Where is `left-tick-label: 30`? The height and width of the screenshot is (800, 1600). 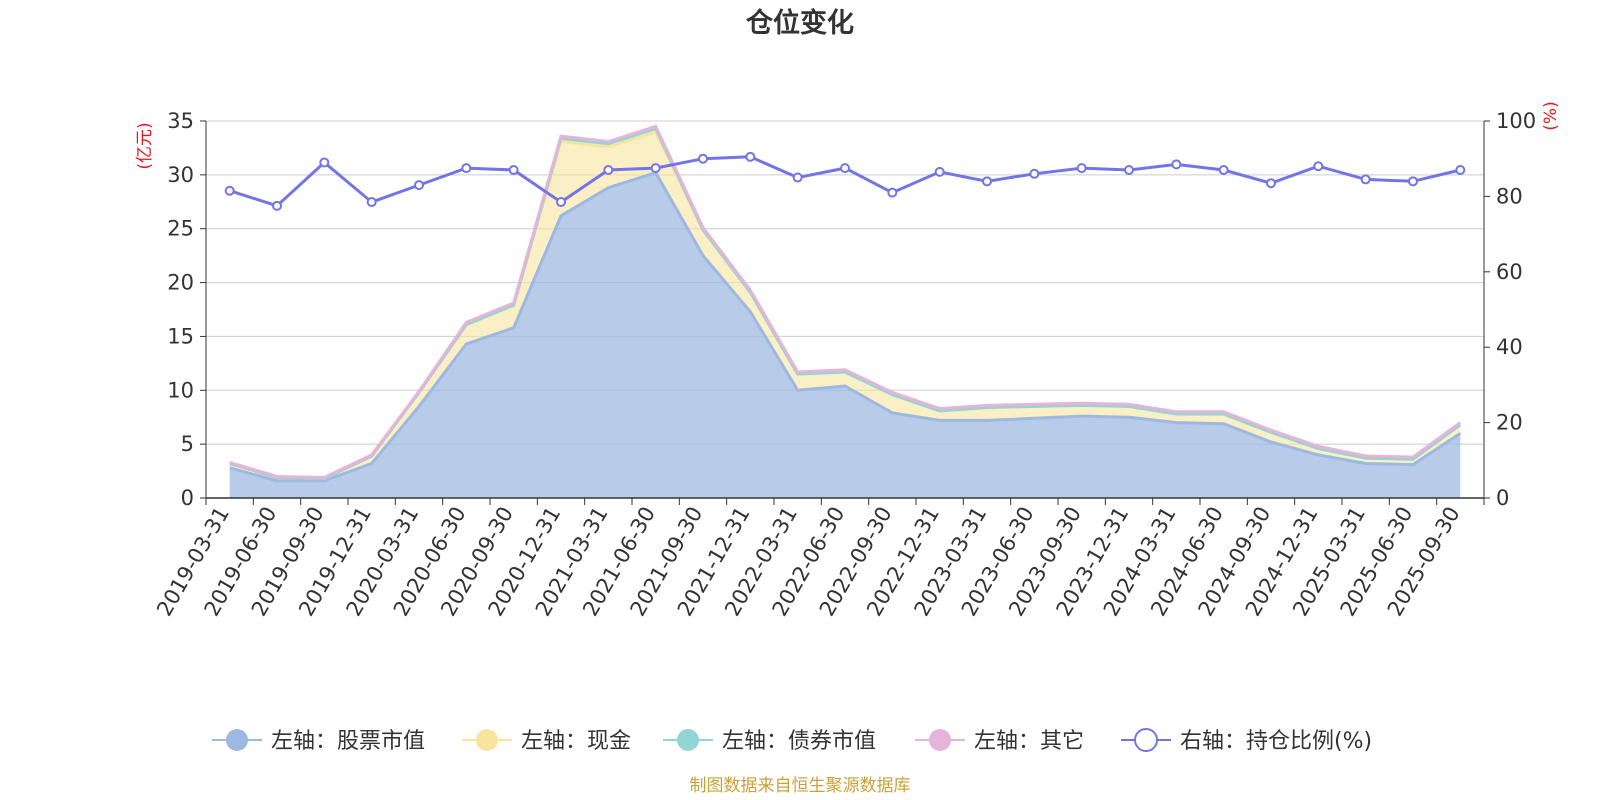
left-tick-label: 30 is located at coordinates (180, 175).